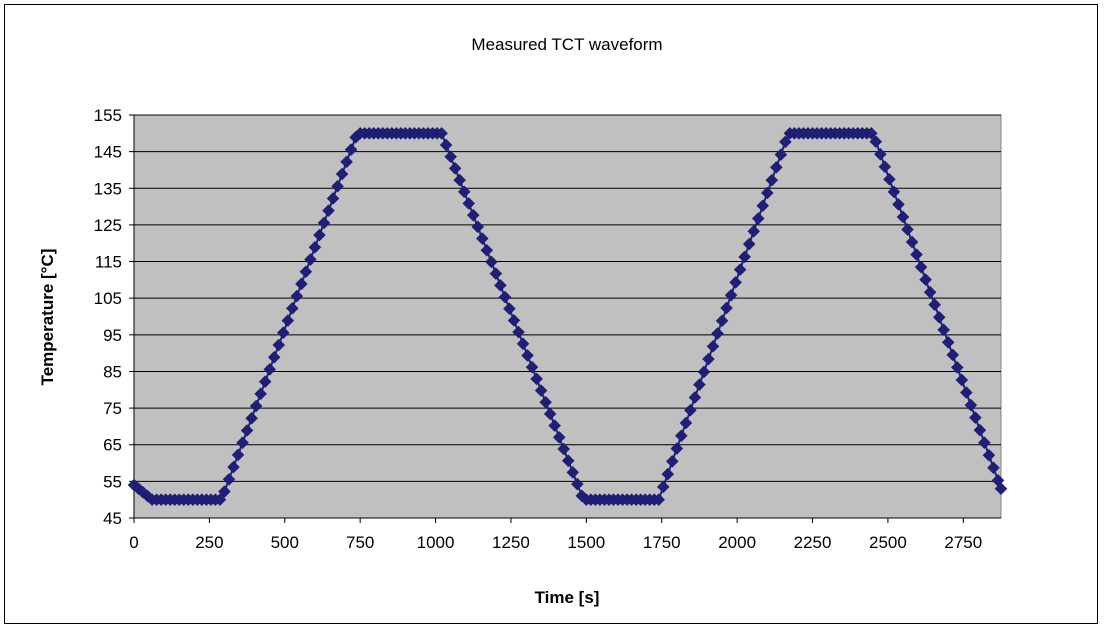  I want to click on y-axis-title: Temperature [°C], so click(47, 317).